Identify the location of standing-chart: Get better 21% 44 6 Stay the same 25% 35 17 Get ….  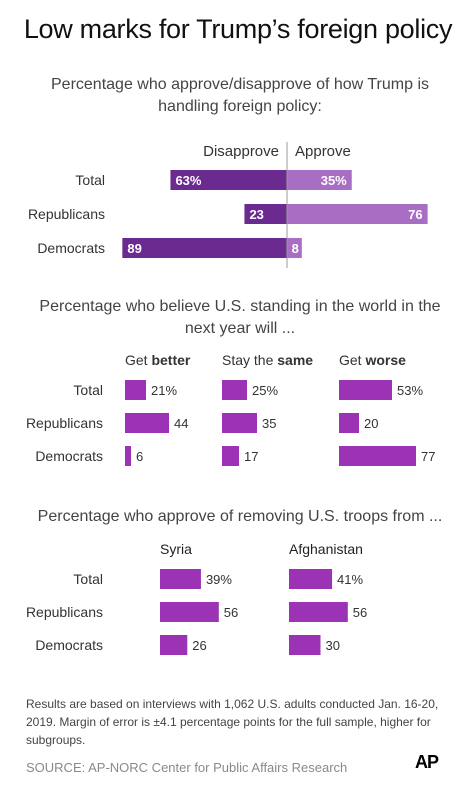
(230, 409).